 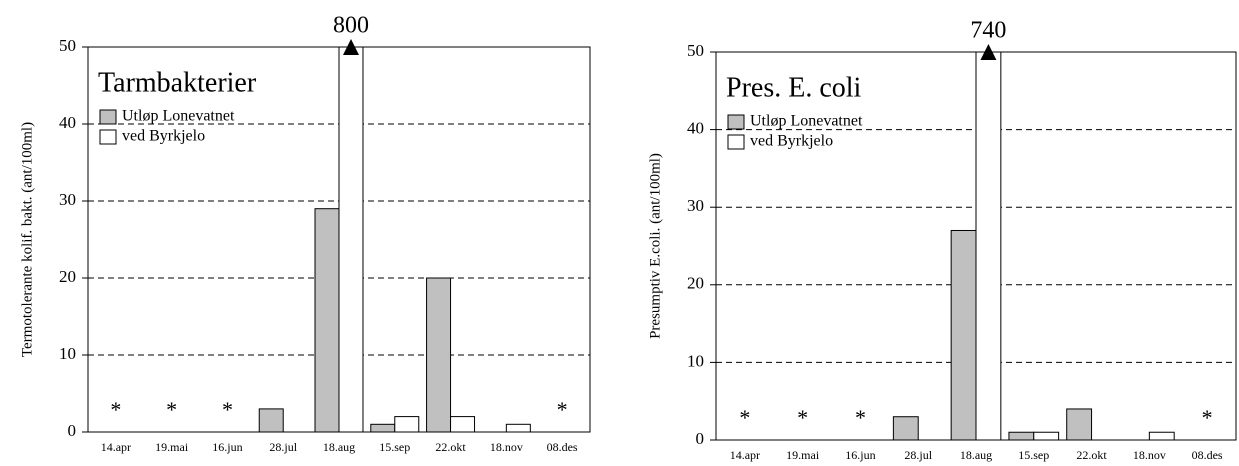 What do you see at coordinates (351, 26) in the screenshot?
I see `value-label: 800` at bounding box center [351, 26].